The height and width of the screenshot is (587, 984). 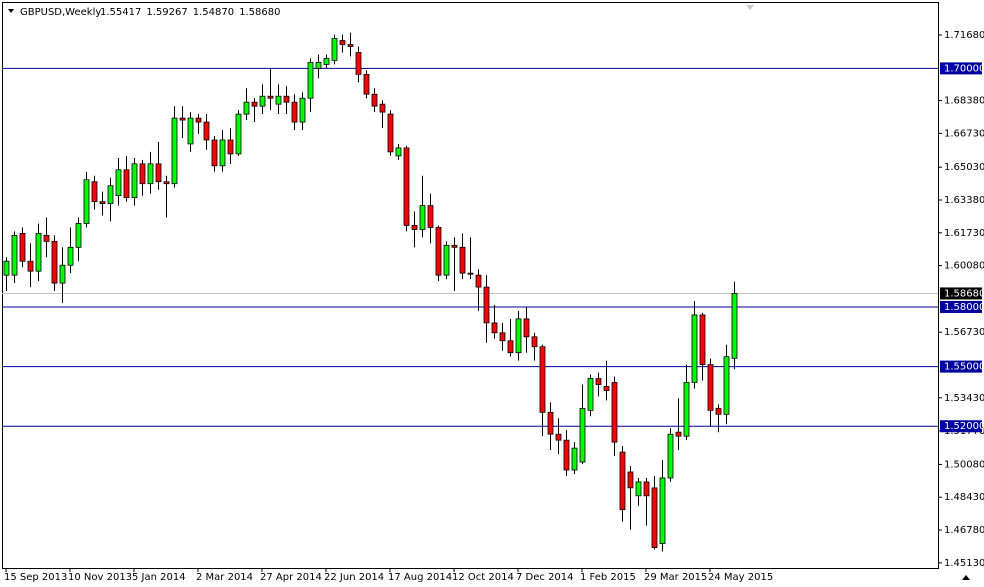 What do you see at coordinates (964, 464) in the screenshot?
I see `y-tick-label: 1.50080` at bounding box center [964, 464].